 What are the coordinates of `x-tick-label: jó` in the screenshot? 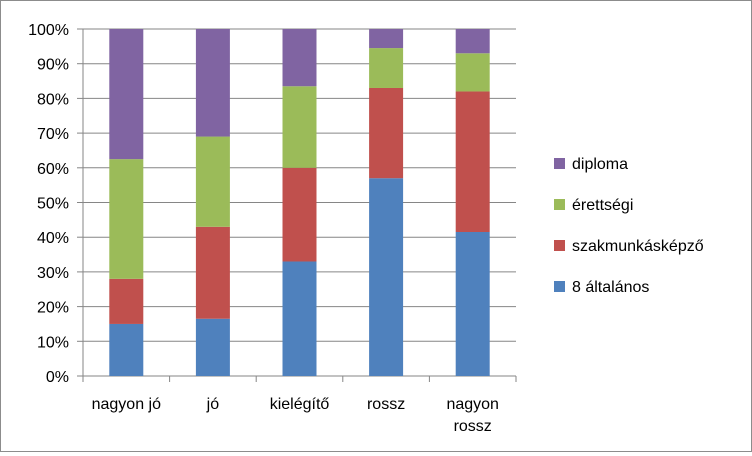 It's located at (213, 404).